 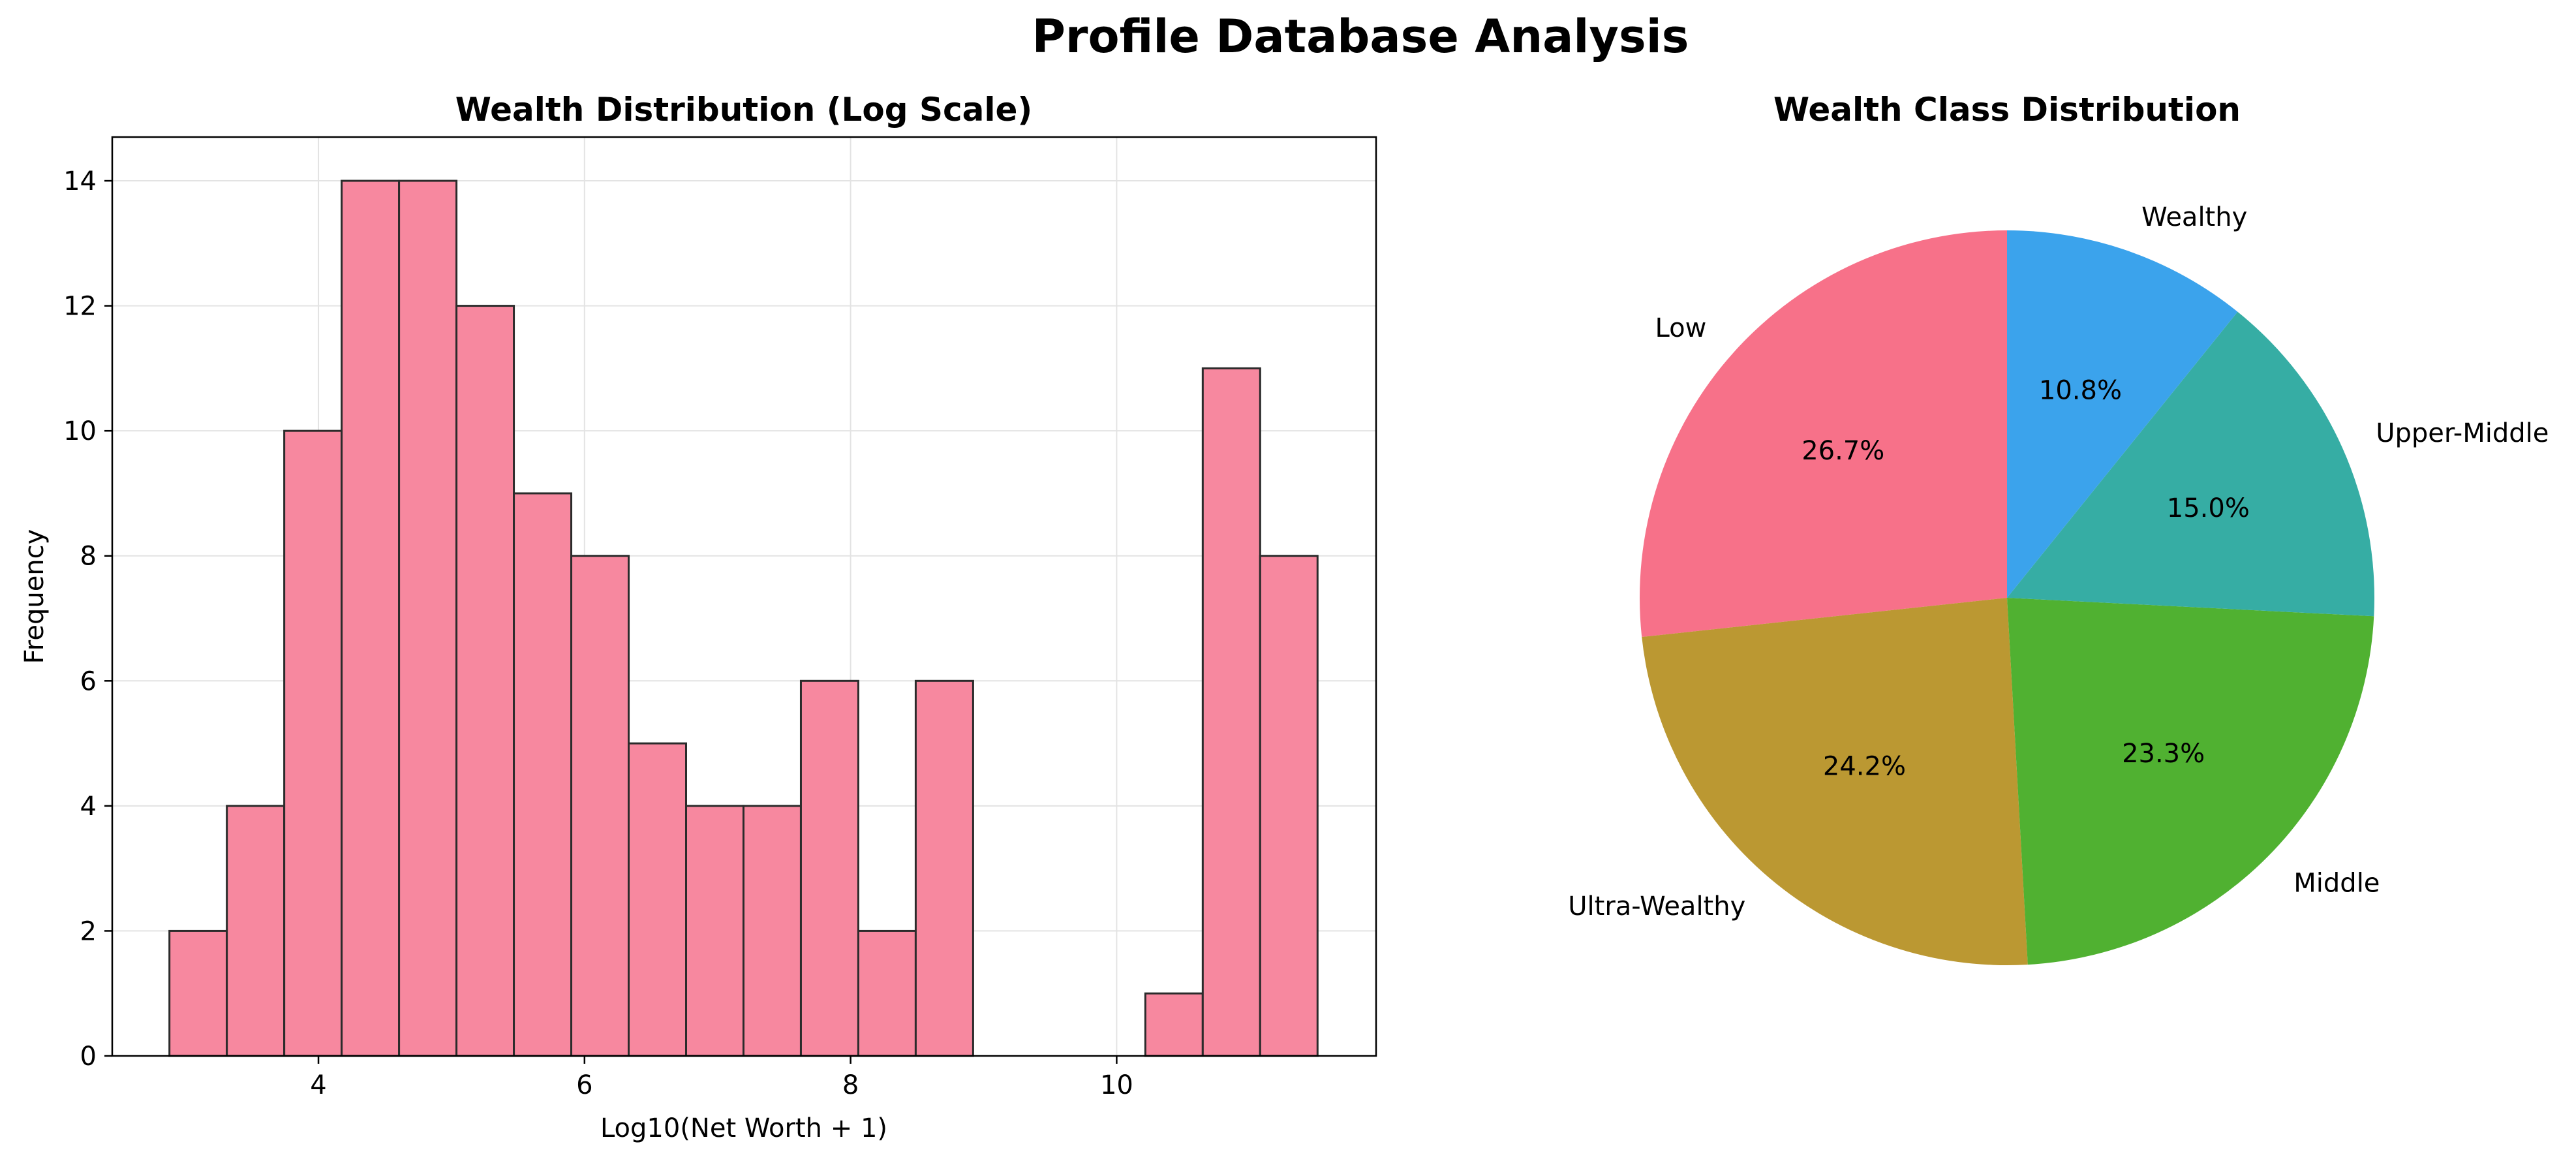 I want to click on pie-category-label-0: Low, so click(x=1681, y=328).